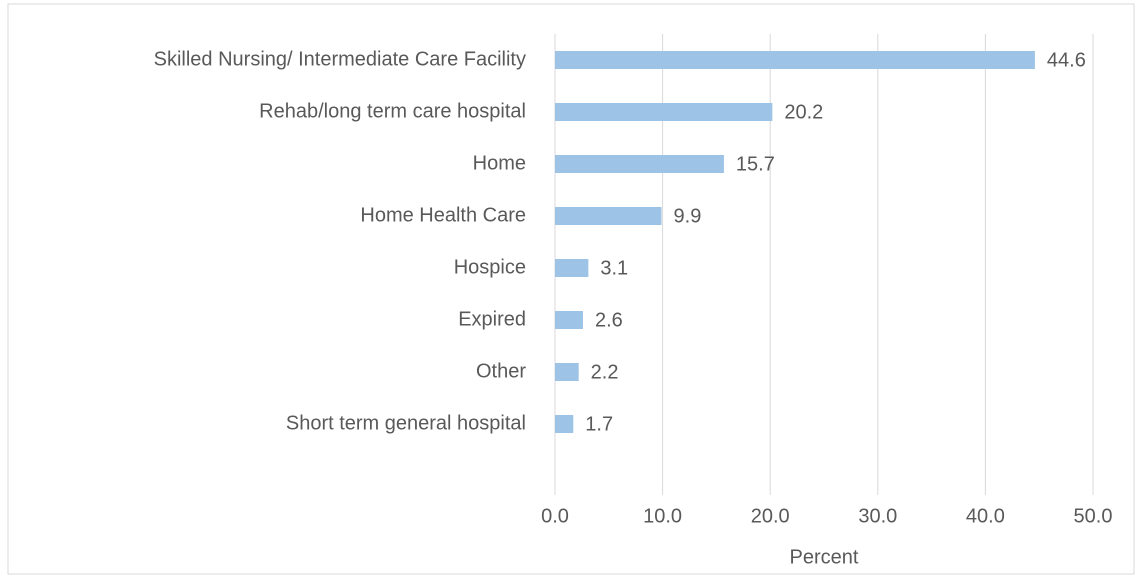 The height and width of the screenshot is (578, 1137). What do you see at coordinates (392, 111) in the screenshot?
I see `y-tick-label: Rehab/long term care hospital` at bounding box center [392, 111].